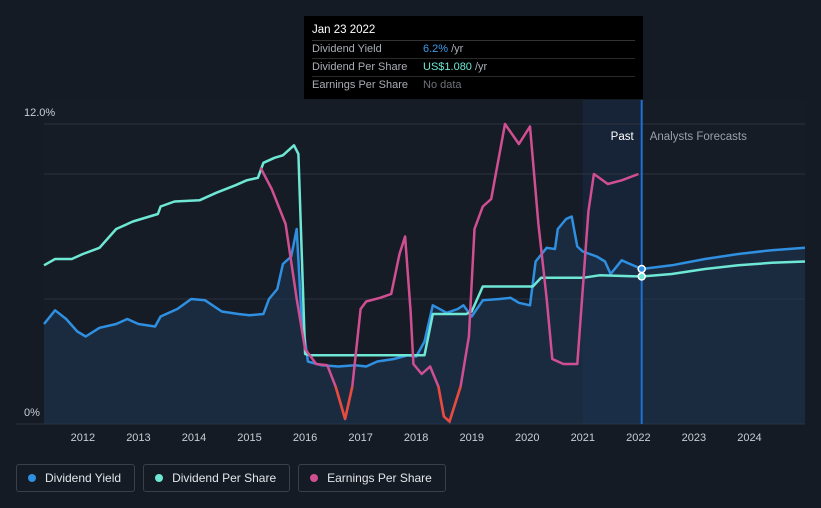 The width and height of the screenshot is (821, 508). What do you see at coordinates (379, 478) in the screenshot?
I see `legend-label: Earnings Per Share` at bounding box center [379, 478].